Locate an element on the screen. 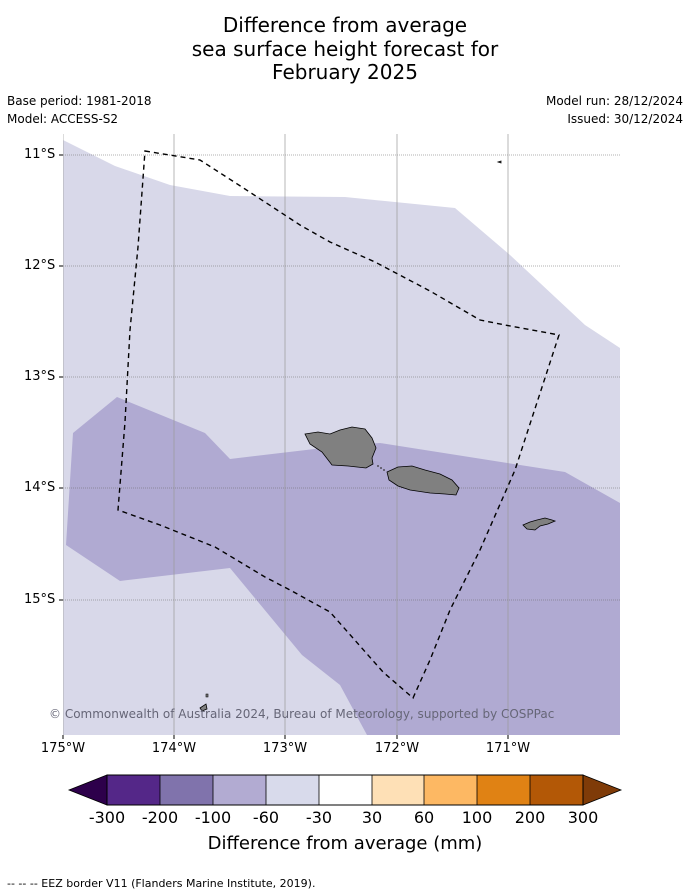 The width and height of the screenshot is (690, 896). colorbar-high-extension is located at coordinates (602, 790).